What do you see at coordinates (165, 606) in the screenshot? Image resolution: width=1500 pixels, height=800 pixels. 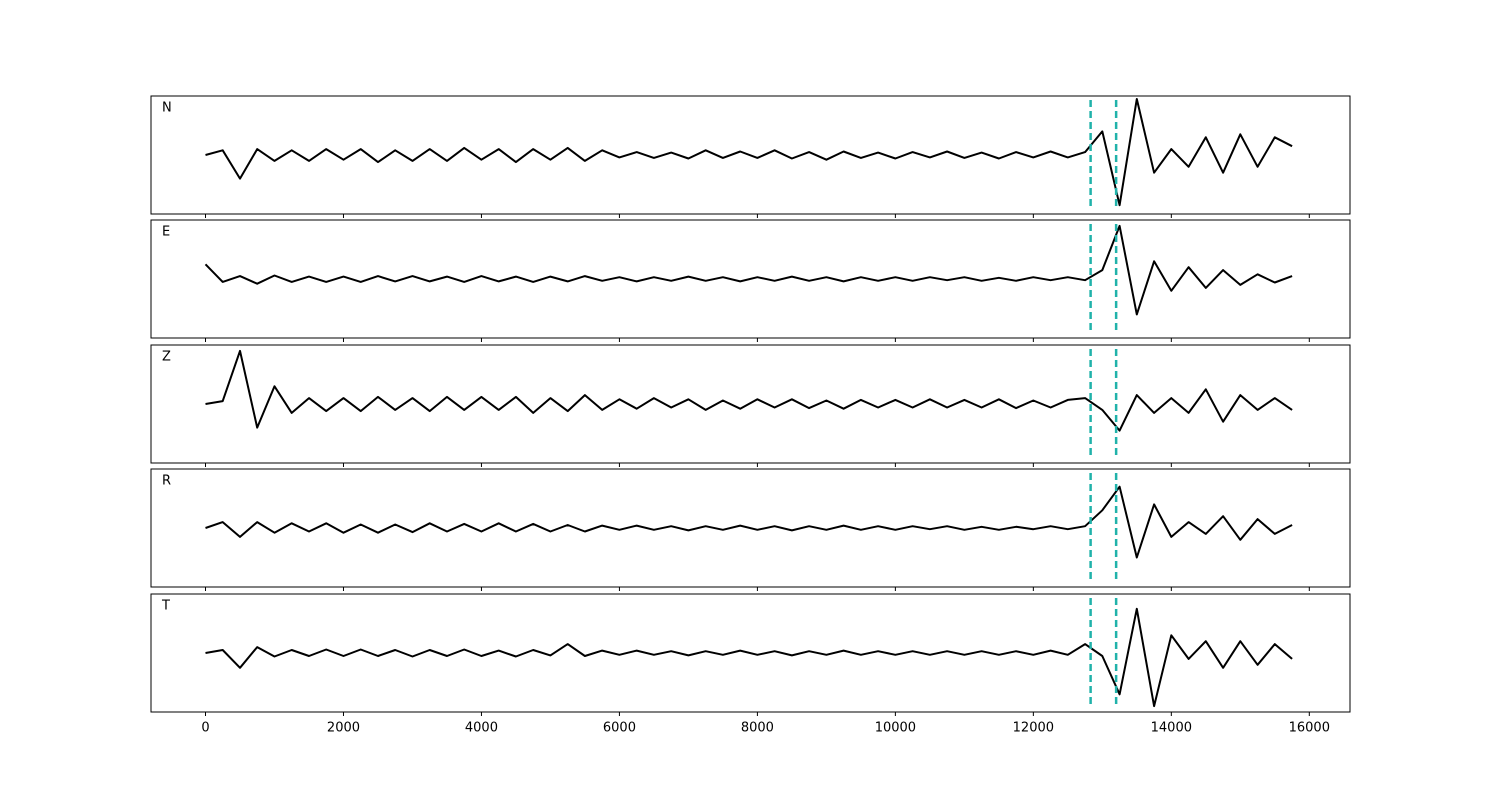 I see `panel-label: T` at bounding box center [165, 606].